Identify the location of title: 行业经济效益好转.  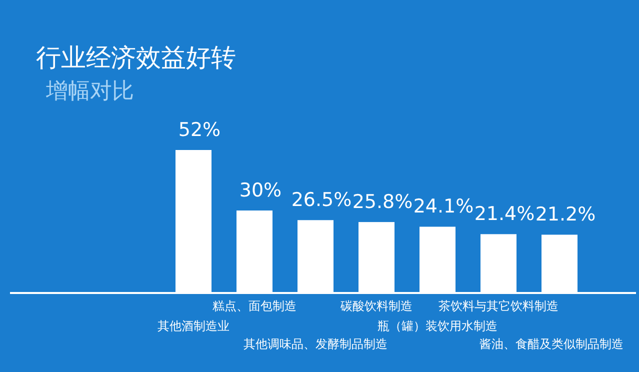
(136, 57).